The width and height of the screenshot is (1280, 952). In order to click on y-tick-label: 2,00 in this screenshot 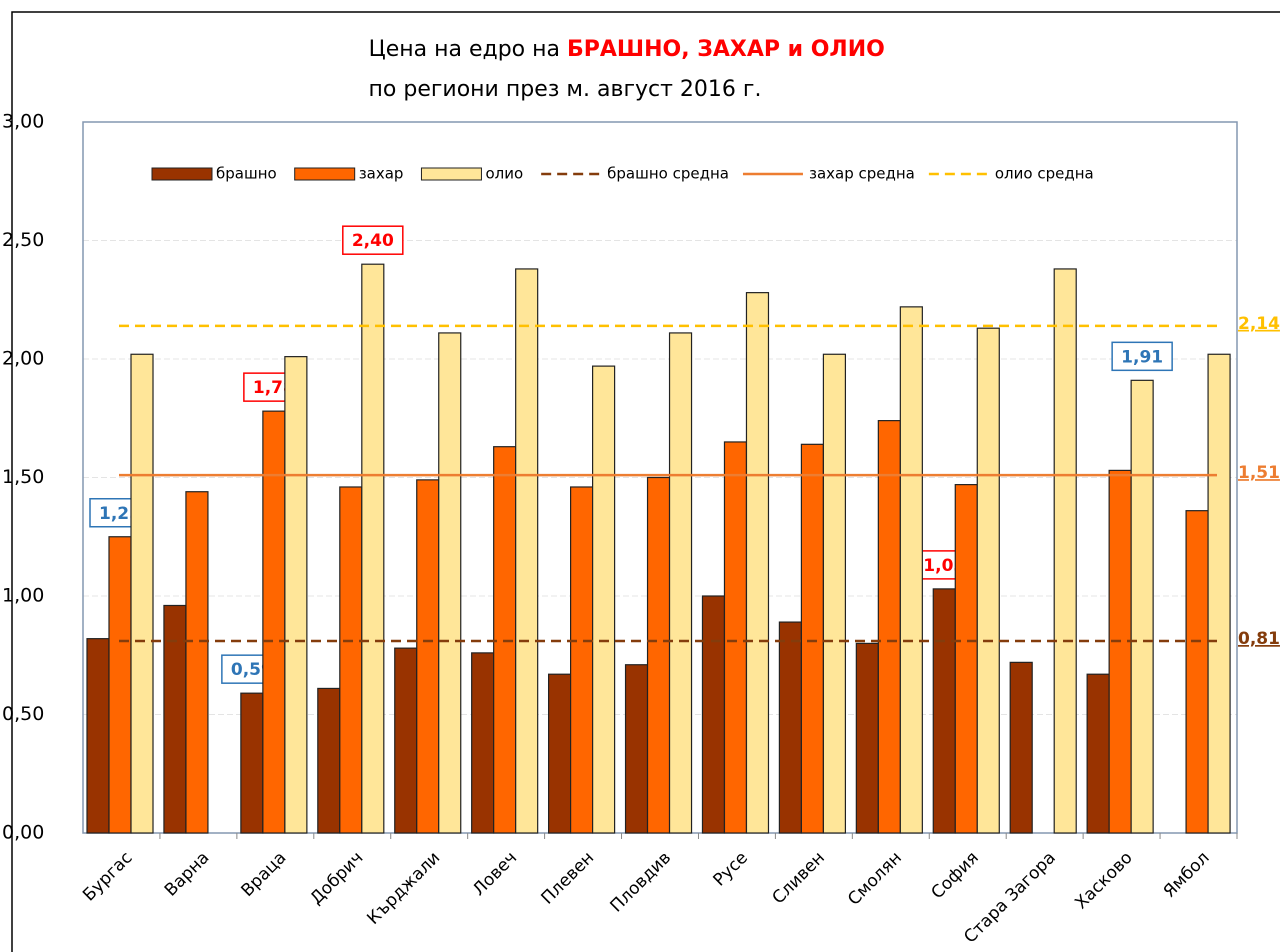, I will do `click(23, 359)`.